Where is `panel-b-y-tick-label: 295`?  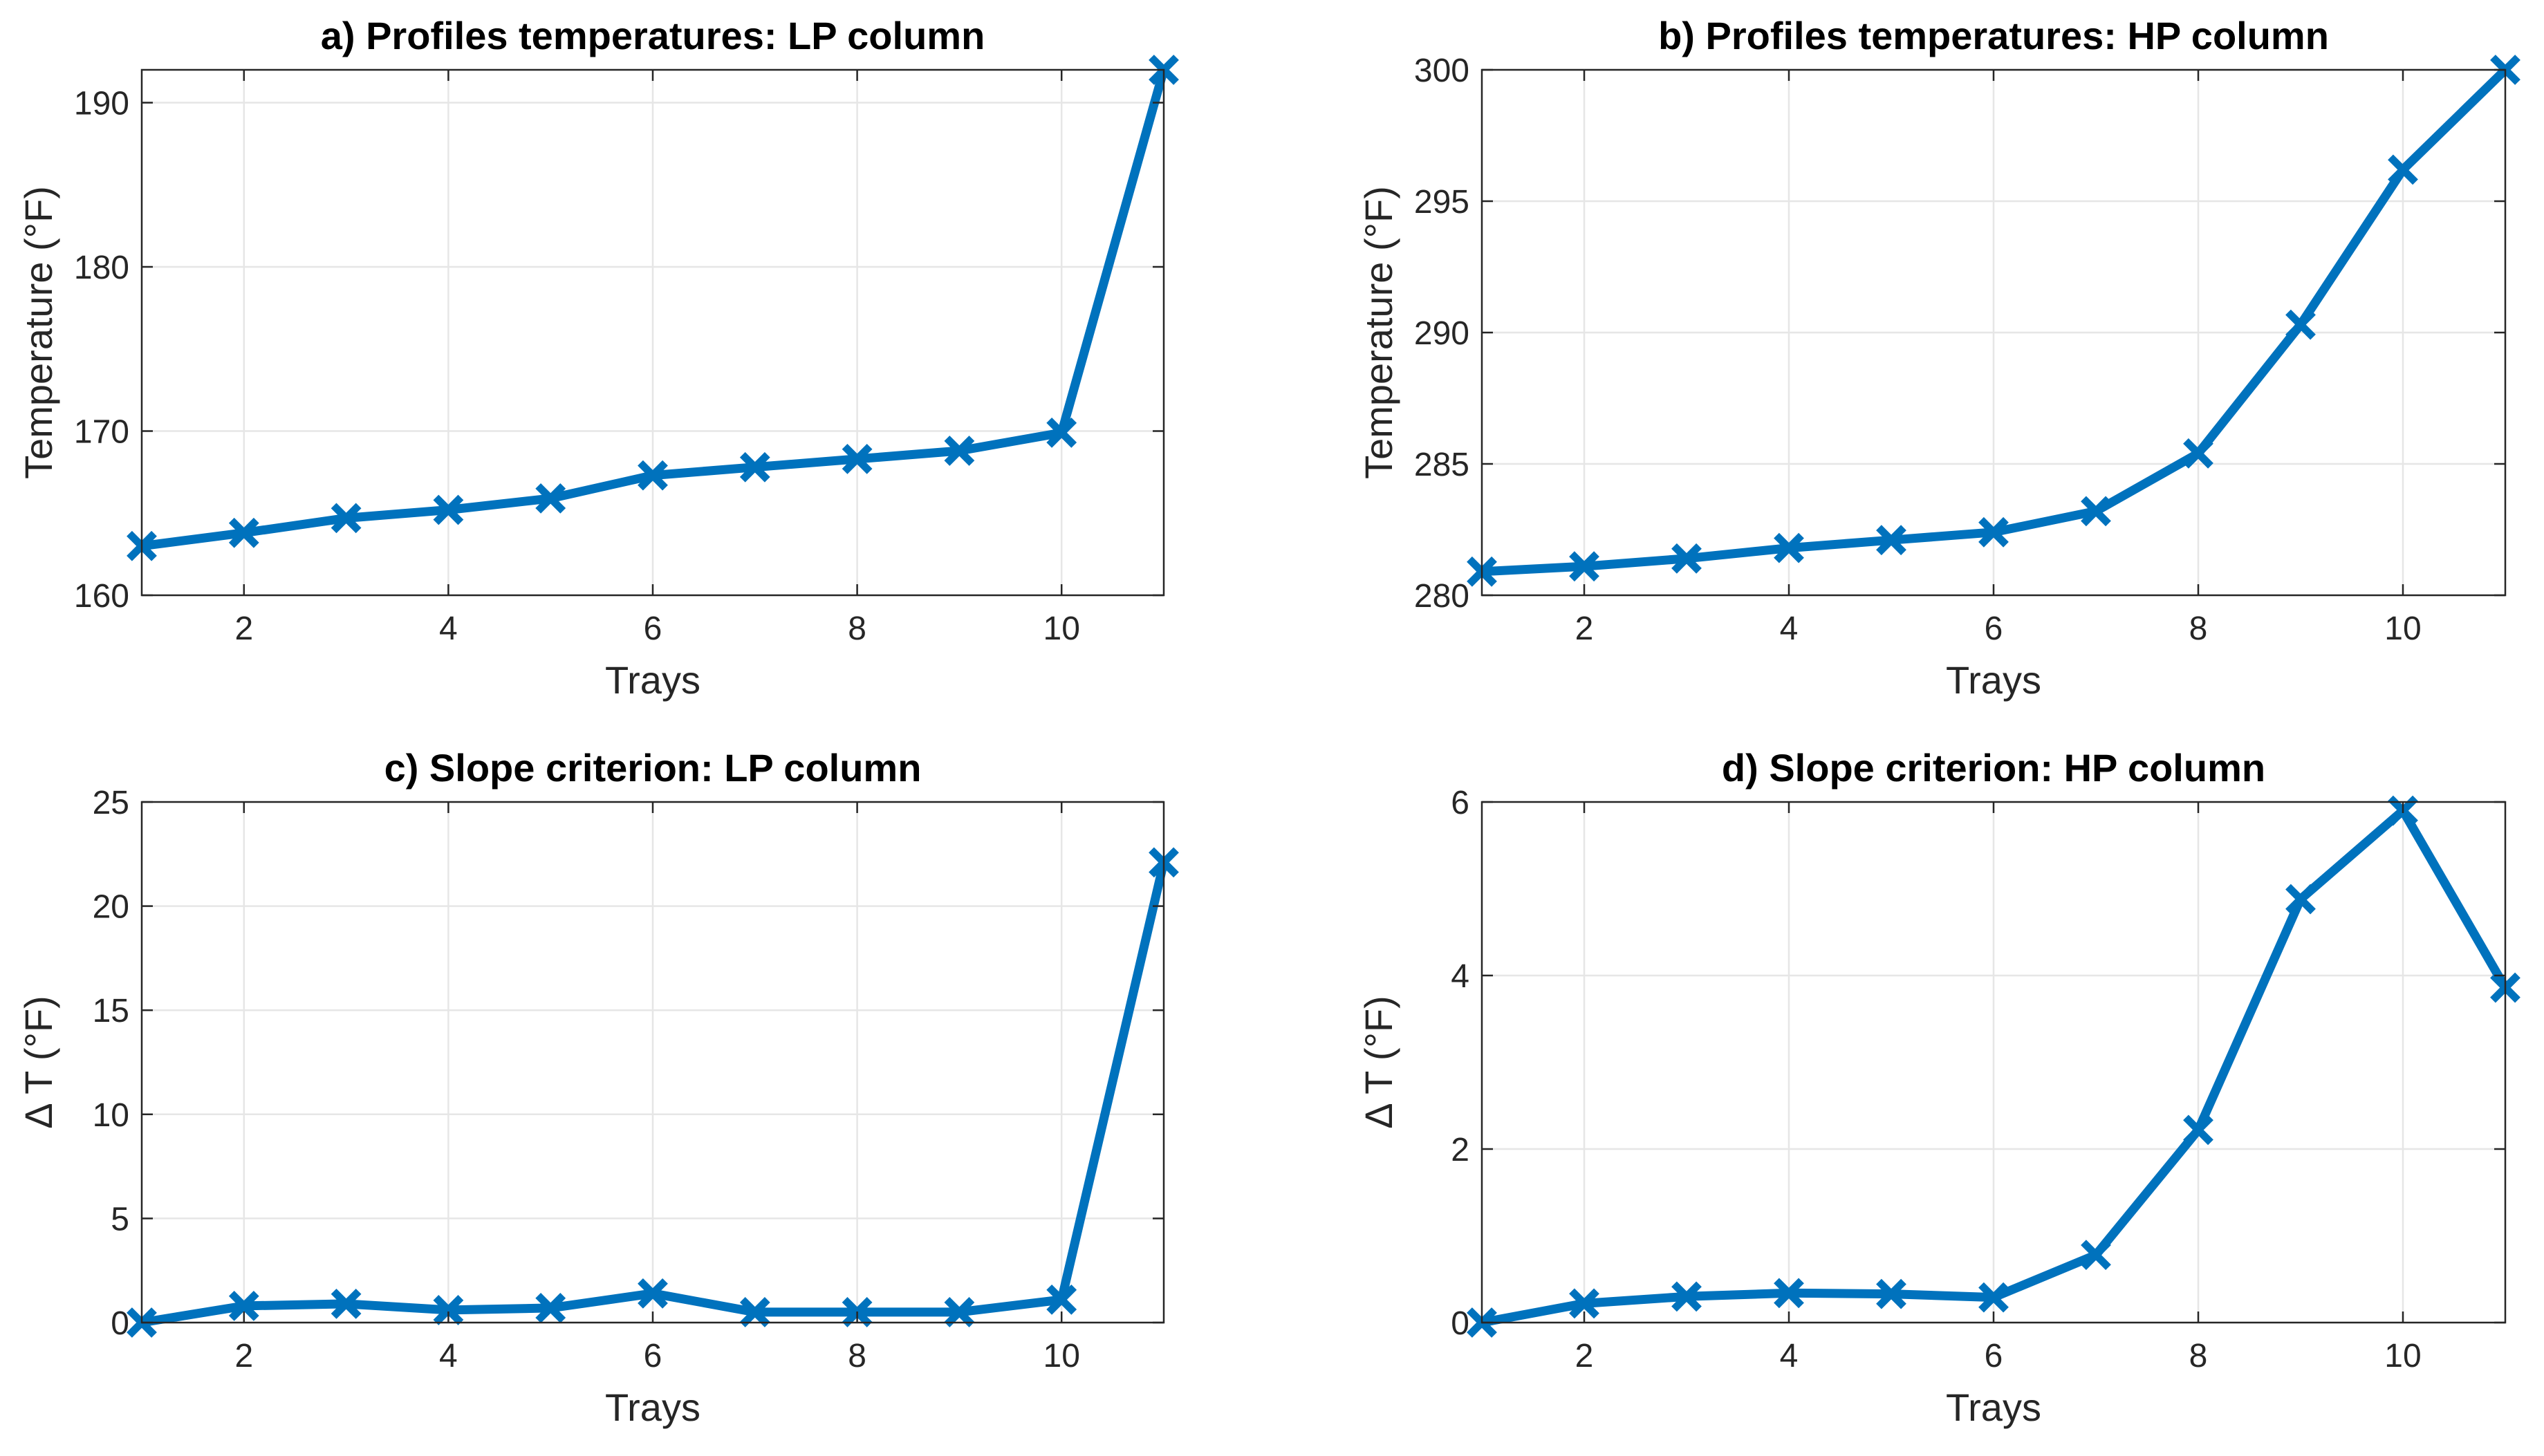 panel-b-y-tick-label: 295 is located at coordinates (1441, 202).